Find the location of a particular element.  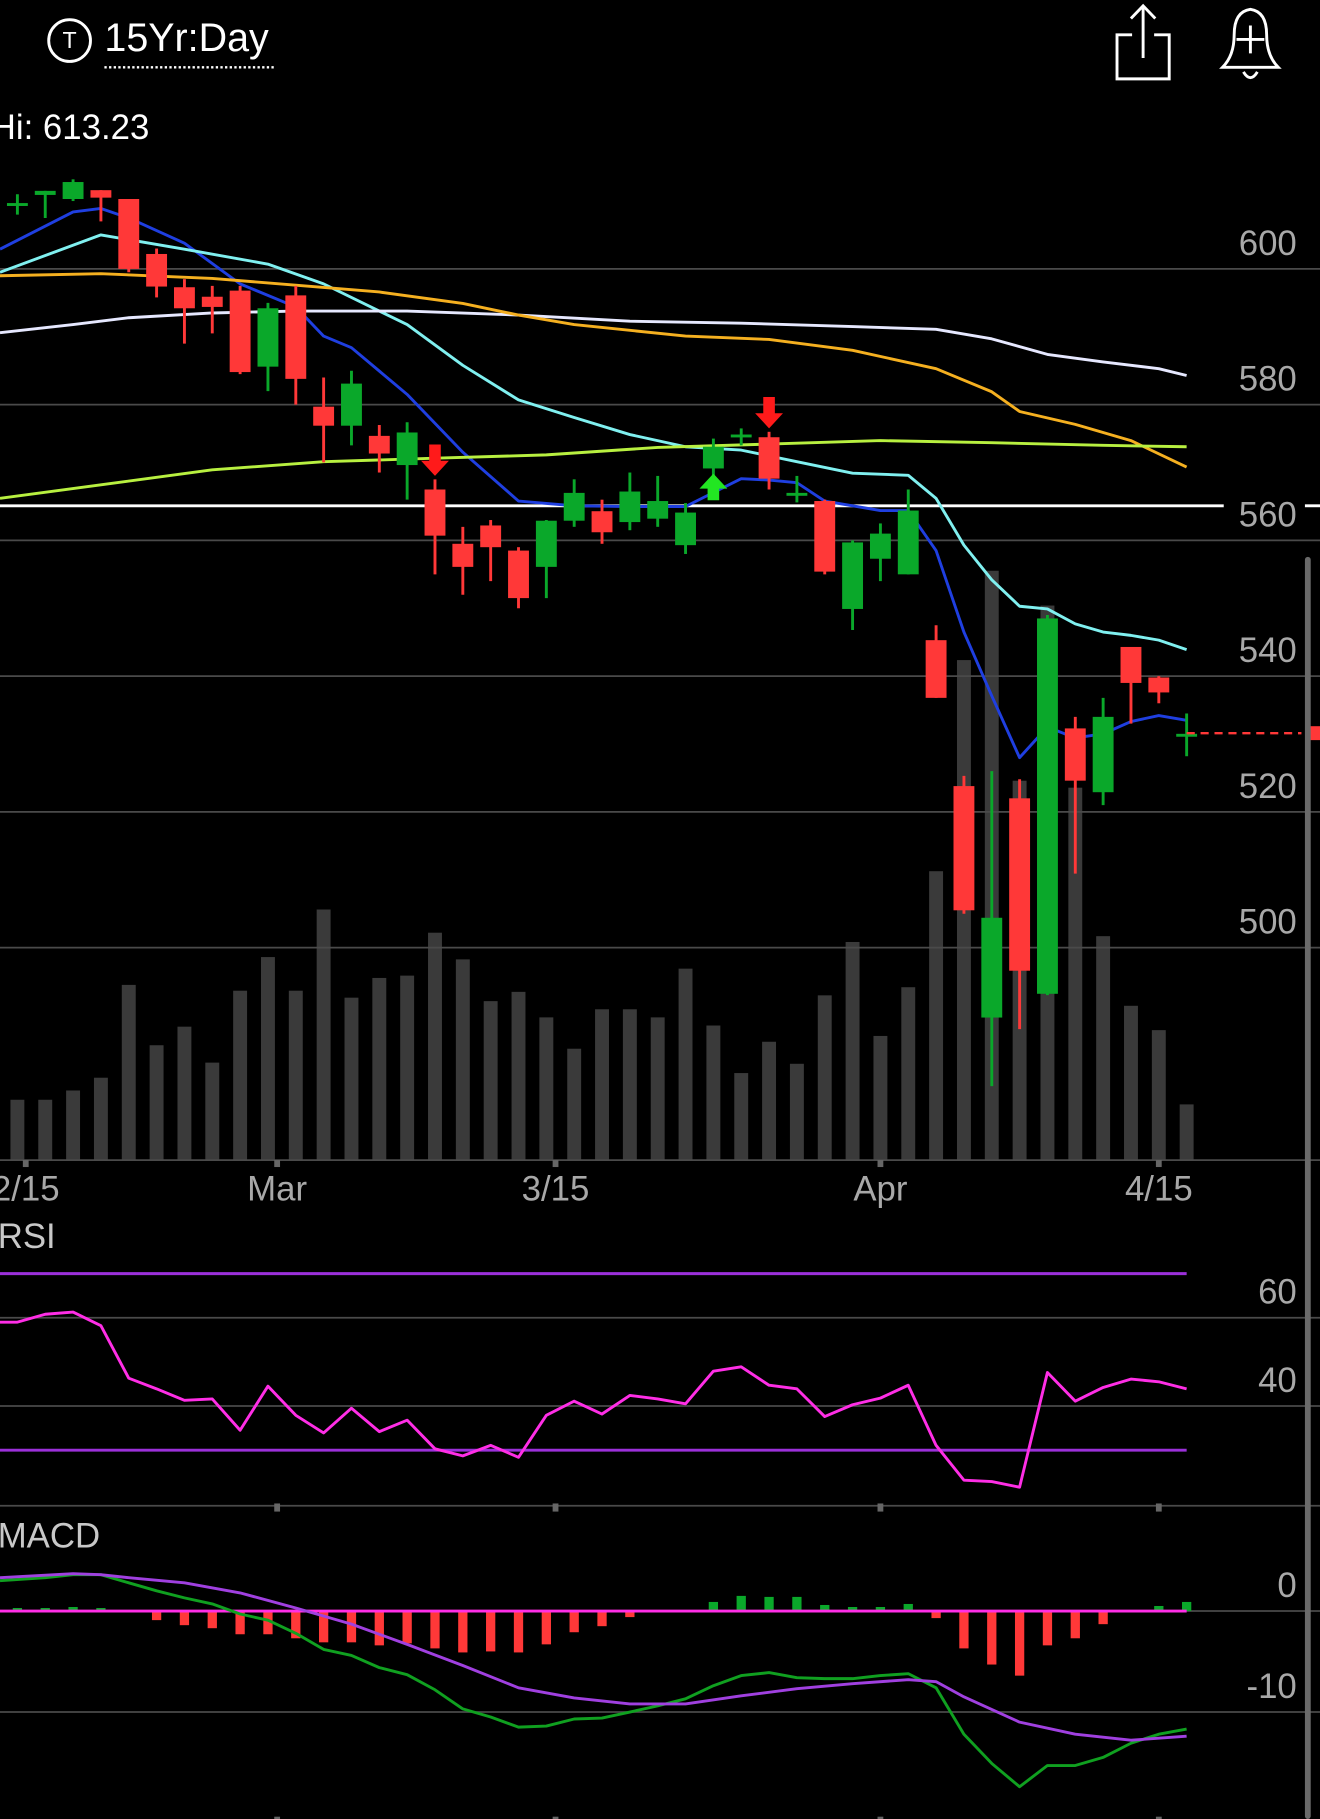

alert-button is located at coordinates (1250, 43).